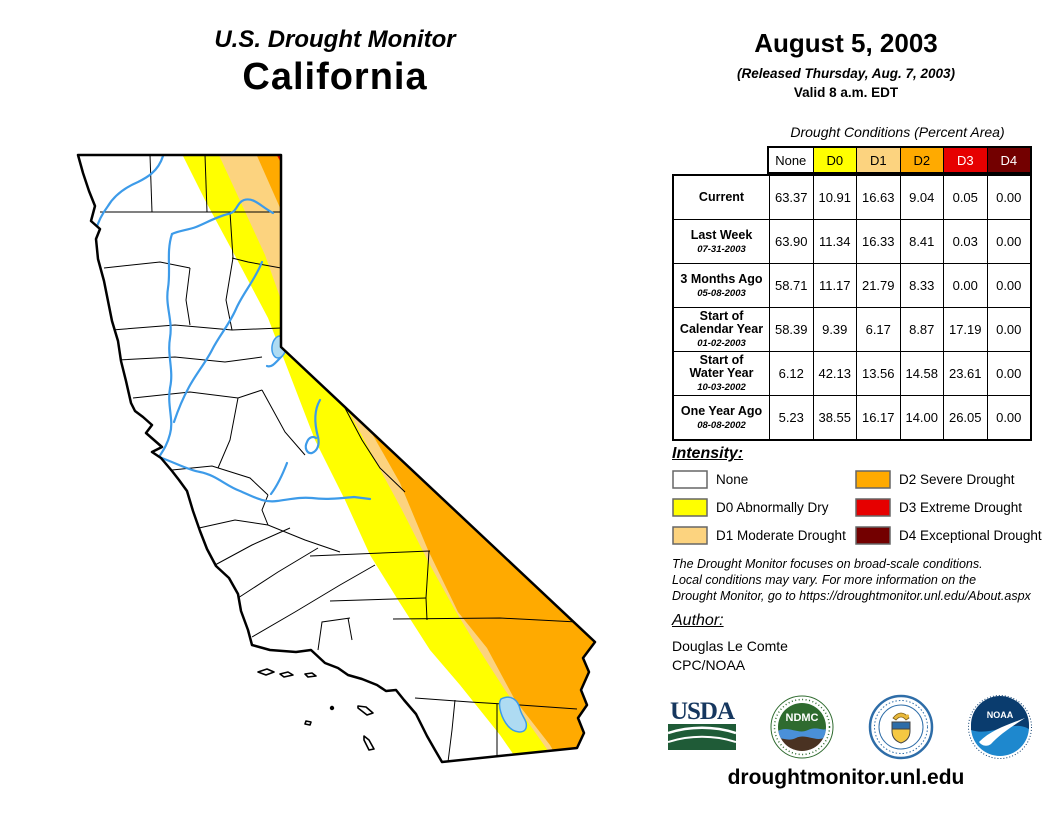  What do you see at coordinates (965, 160) in the screenshot?
I see `column-header-d3: D3` at bounding box center [965, 160].